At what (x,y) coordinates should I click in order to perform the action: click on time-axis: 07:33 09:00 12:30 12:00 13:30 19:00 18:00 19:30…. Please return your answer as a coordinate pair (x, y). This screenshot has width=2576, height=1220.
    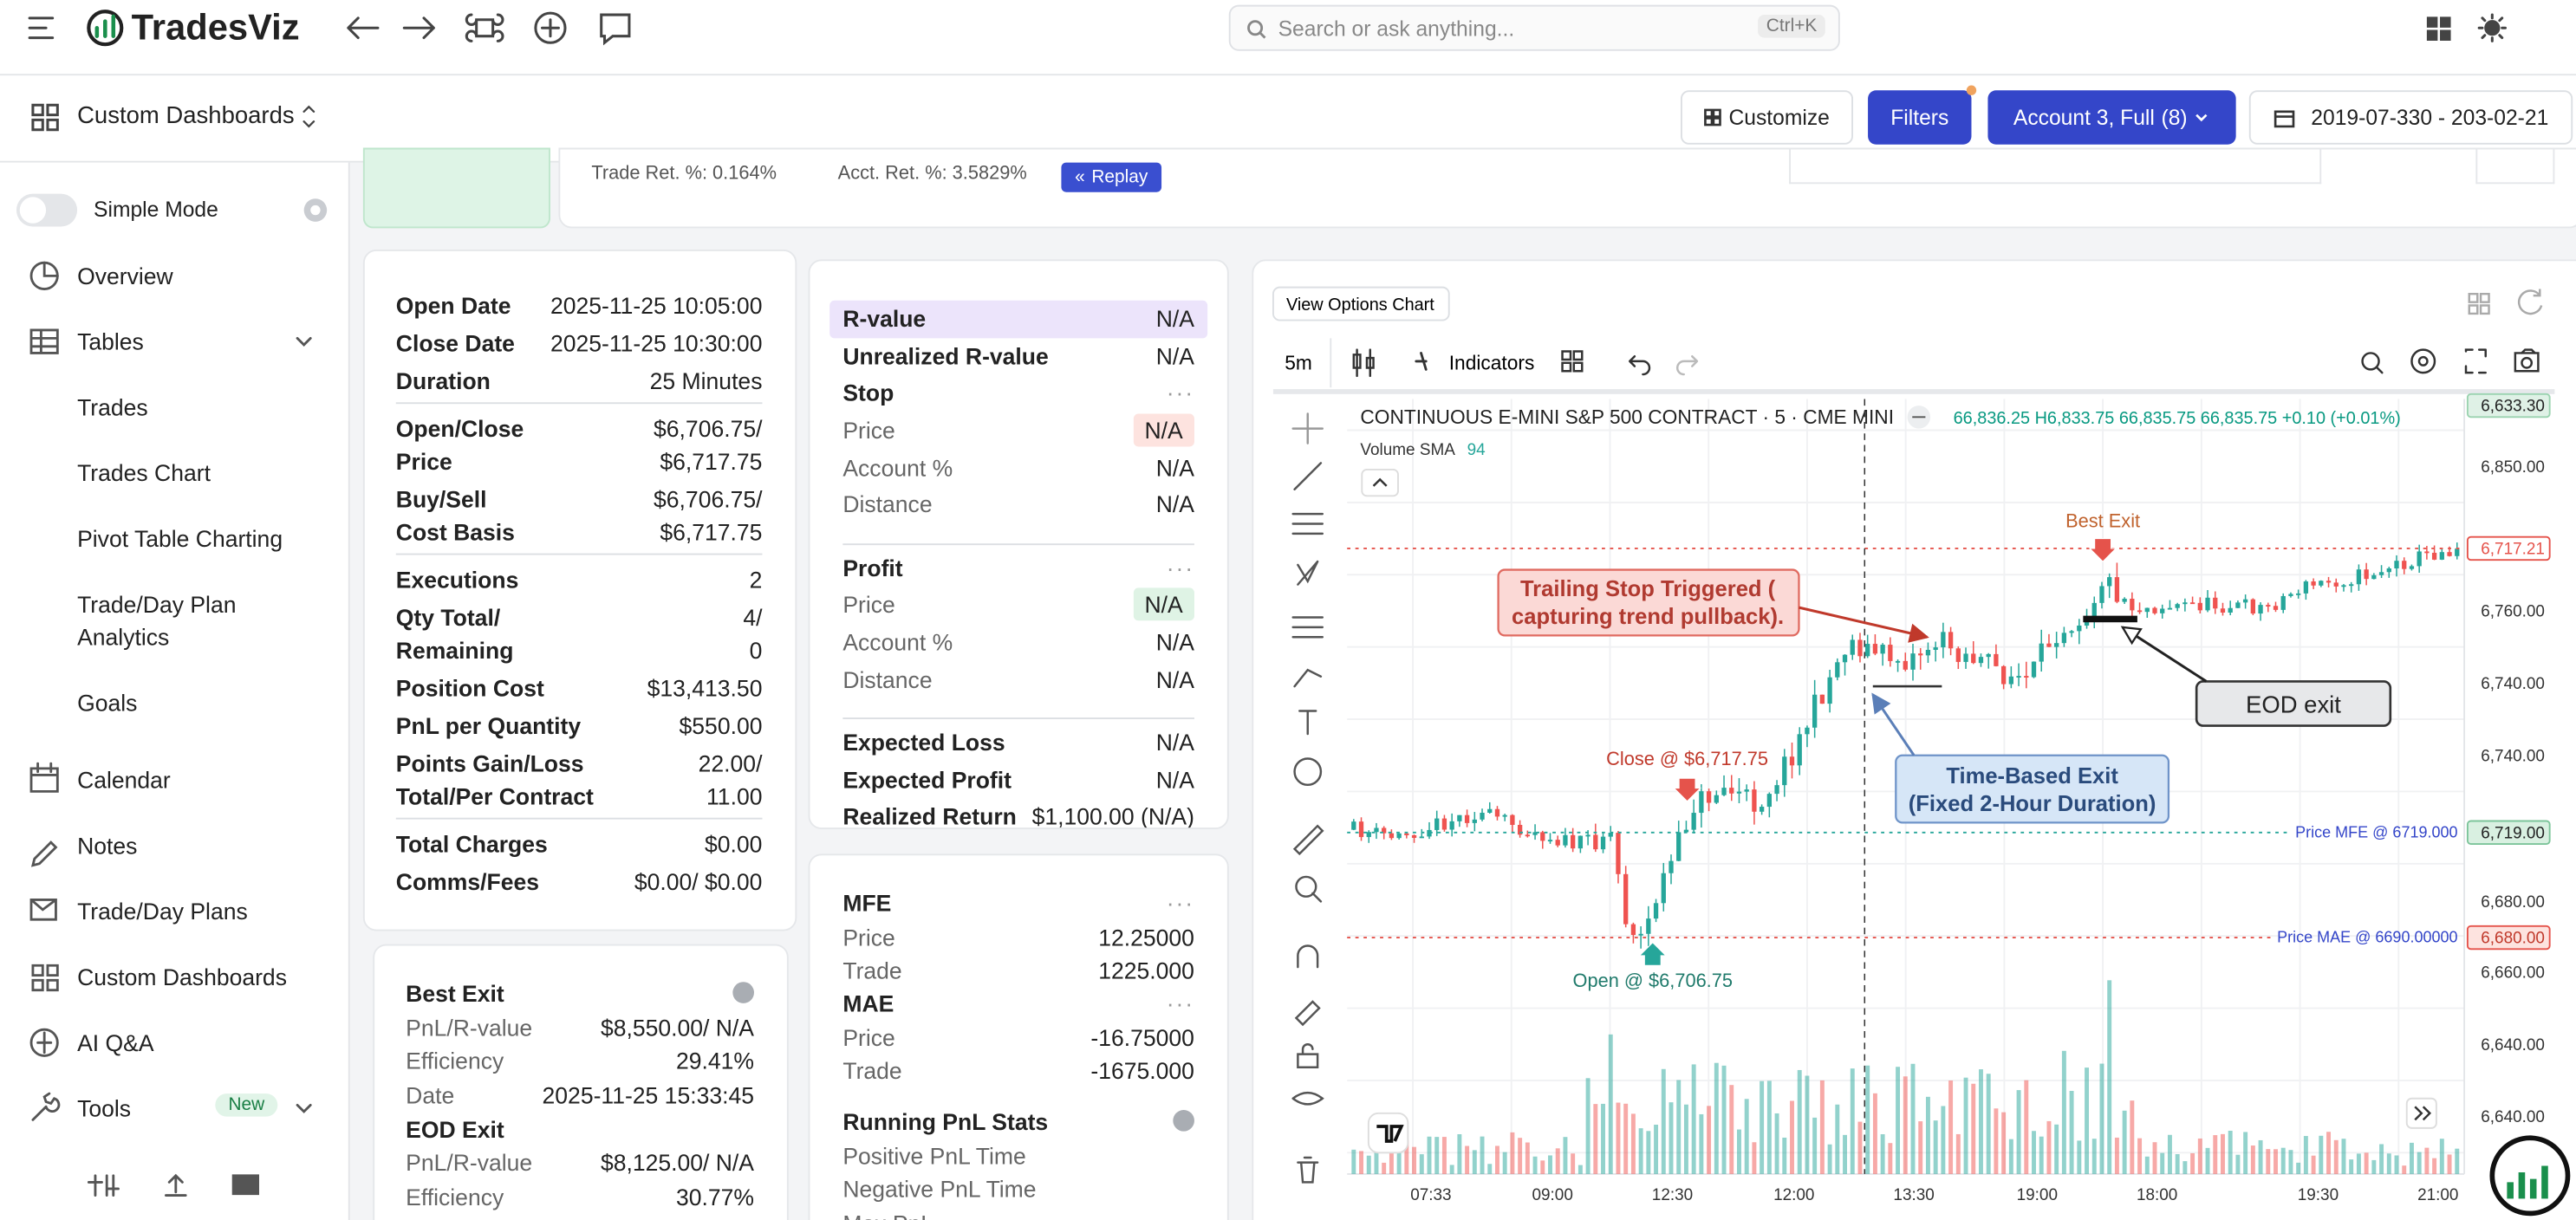
    Looking at the image, I should click on (1934, 1195).